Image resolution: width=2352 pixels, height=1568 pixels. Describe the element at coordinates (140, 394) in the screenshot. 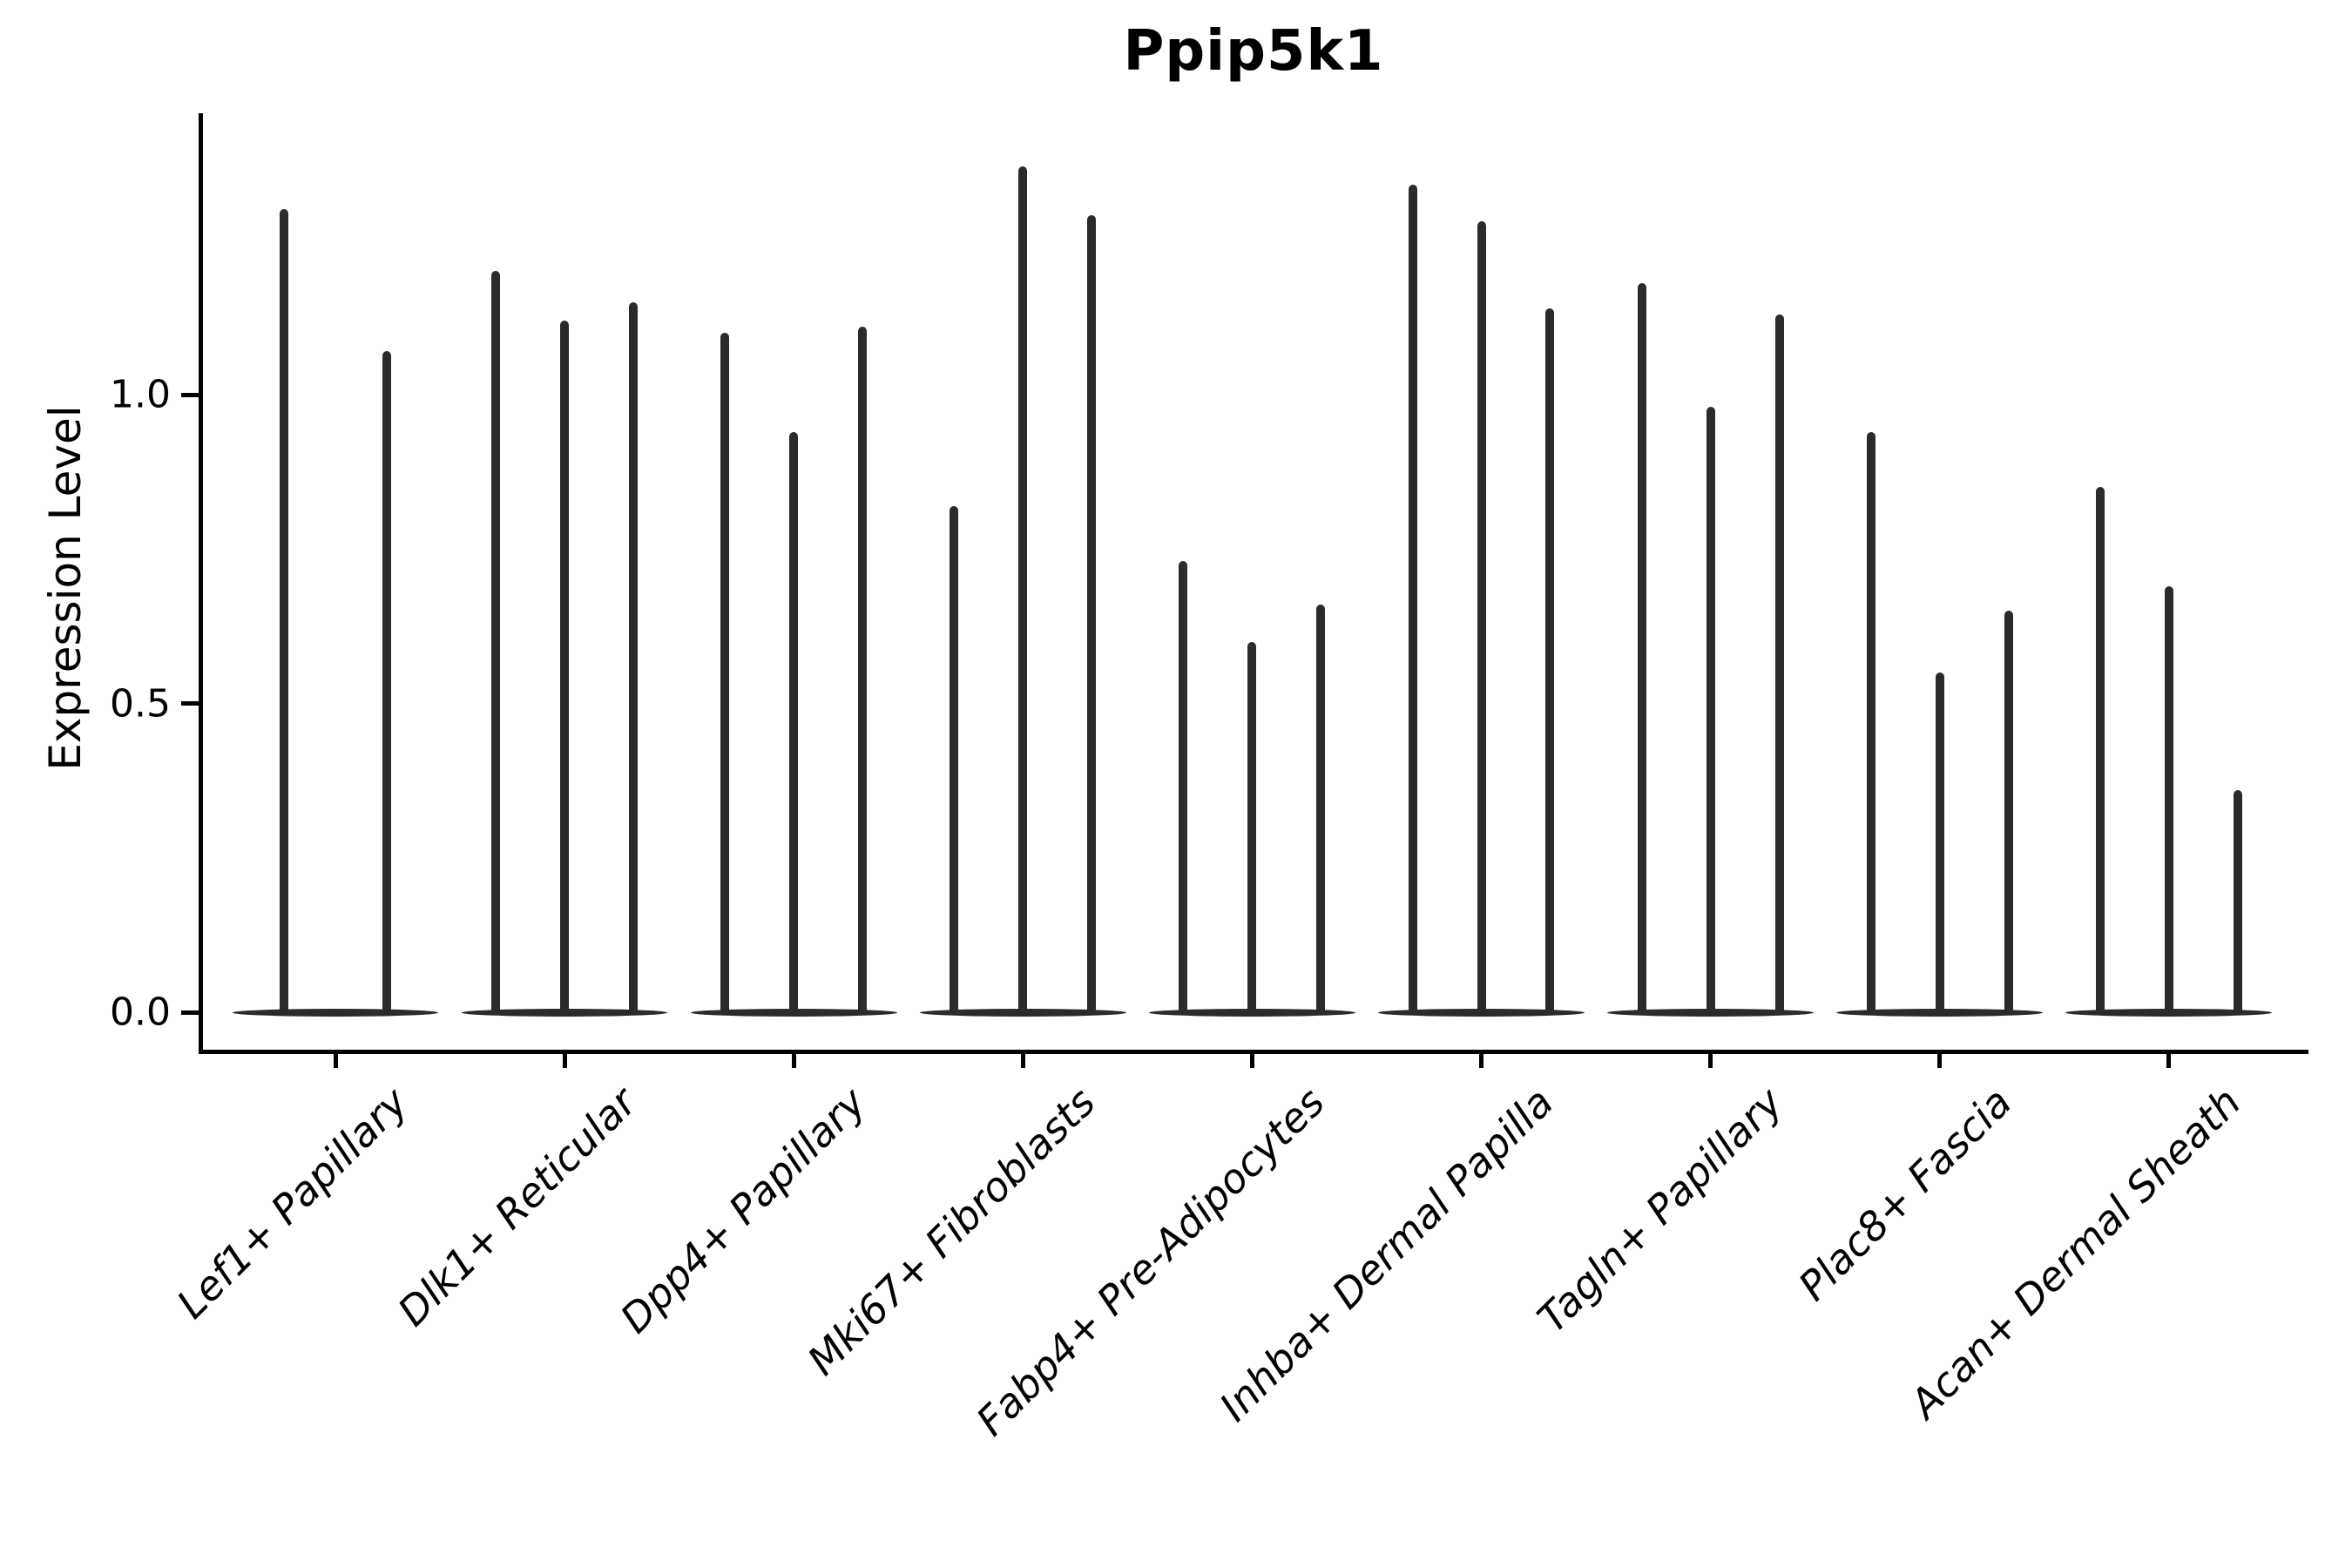

I see `y-tick-label: 1.0` at that location.